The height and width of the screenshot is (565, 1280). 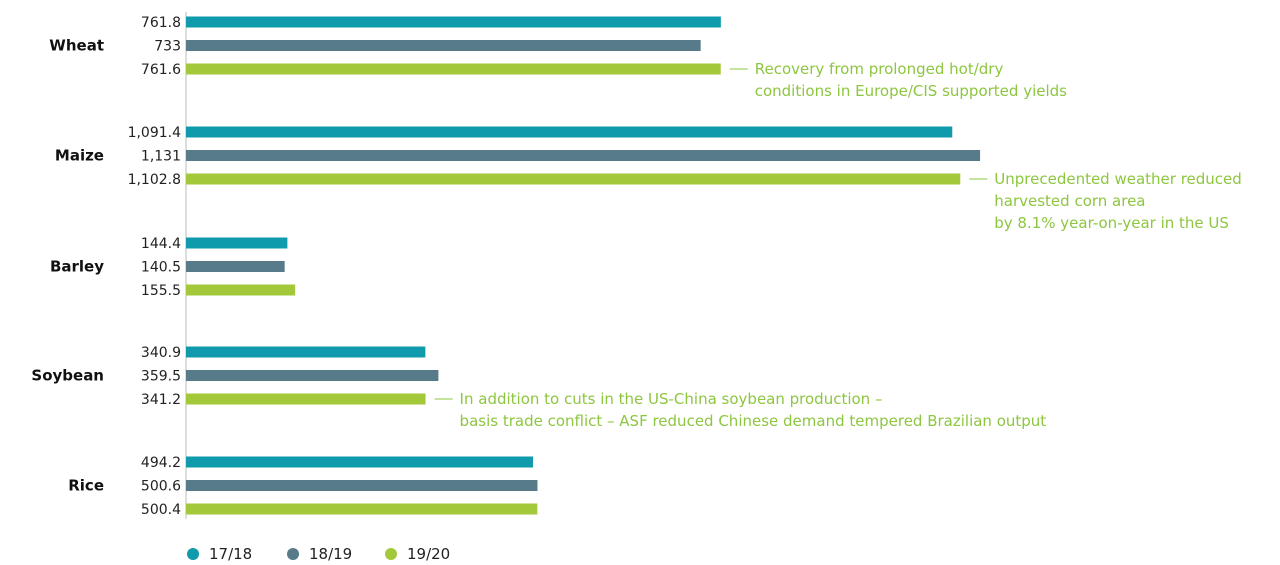 What do you see at coordinates (161, 353) in the screenshot?
I see `value-label-soybean-17-18: 340.9` at bounding box center [161, 353].